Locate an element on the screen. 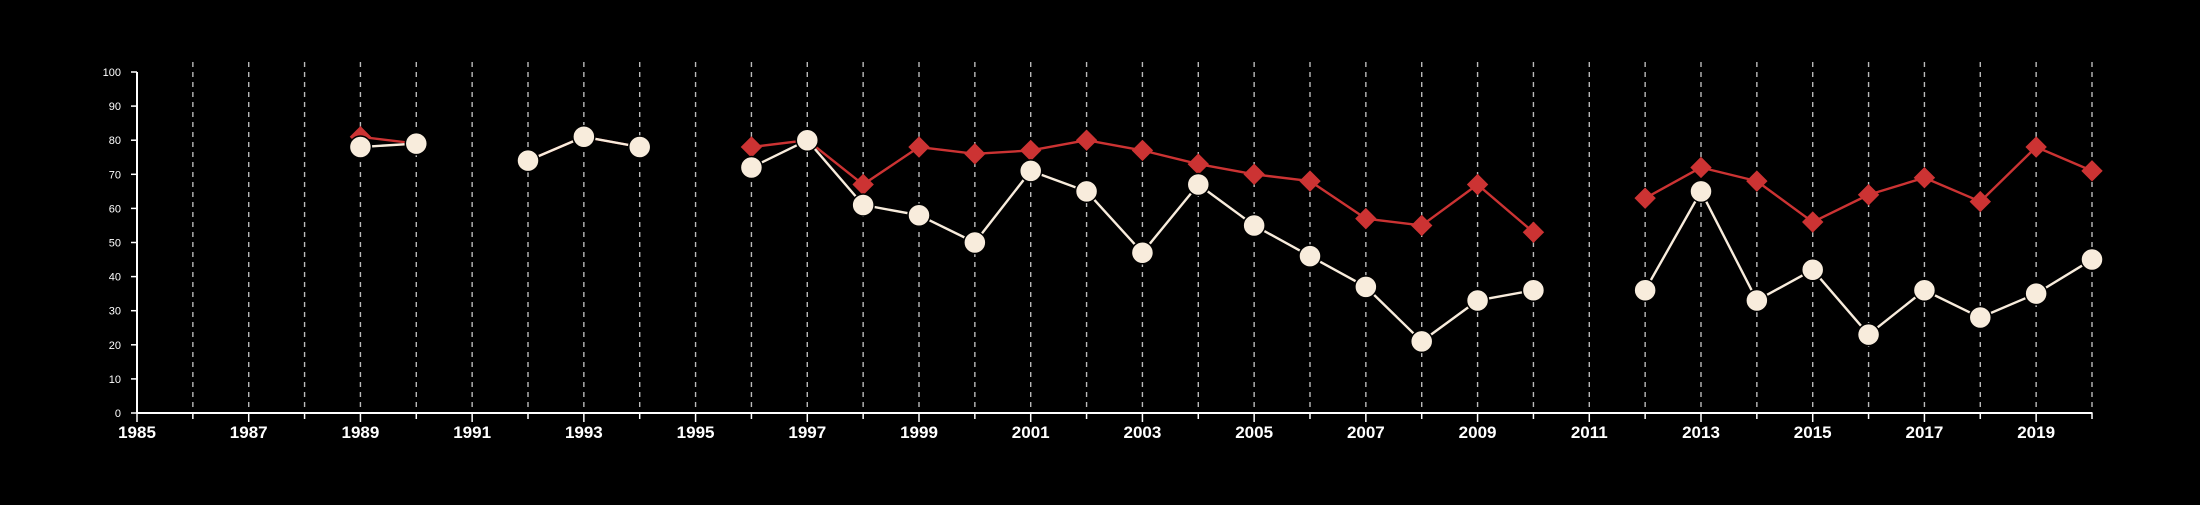  y-tick-label-90: 90 is located at coordinates (115, 107).